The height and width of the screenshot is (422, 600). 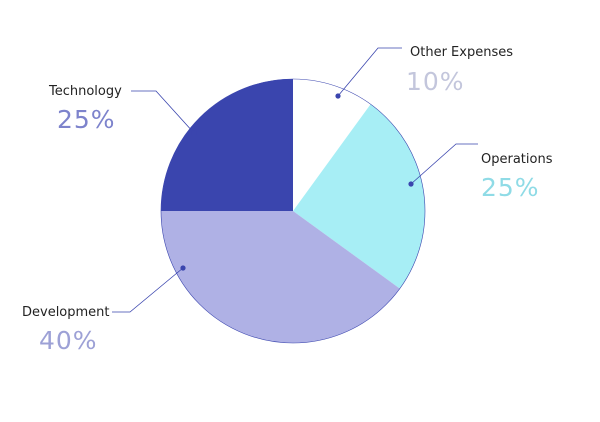 What do you see at coordinates (148, 290) in the screenshot?
I see `leader-line-development` at bounding box center [148, 290].